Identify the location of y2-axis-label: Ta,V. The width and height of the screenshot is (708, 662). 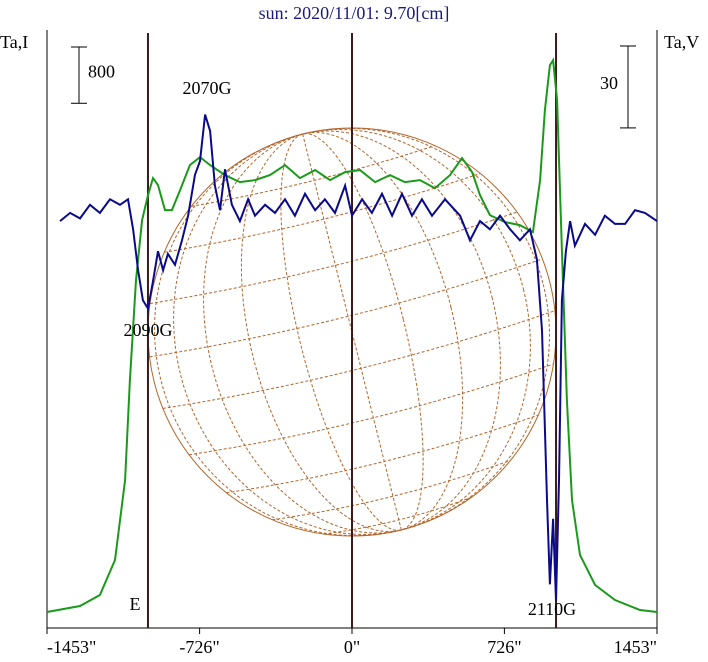
(681, 42).